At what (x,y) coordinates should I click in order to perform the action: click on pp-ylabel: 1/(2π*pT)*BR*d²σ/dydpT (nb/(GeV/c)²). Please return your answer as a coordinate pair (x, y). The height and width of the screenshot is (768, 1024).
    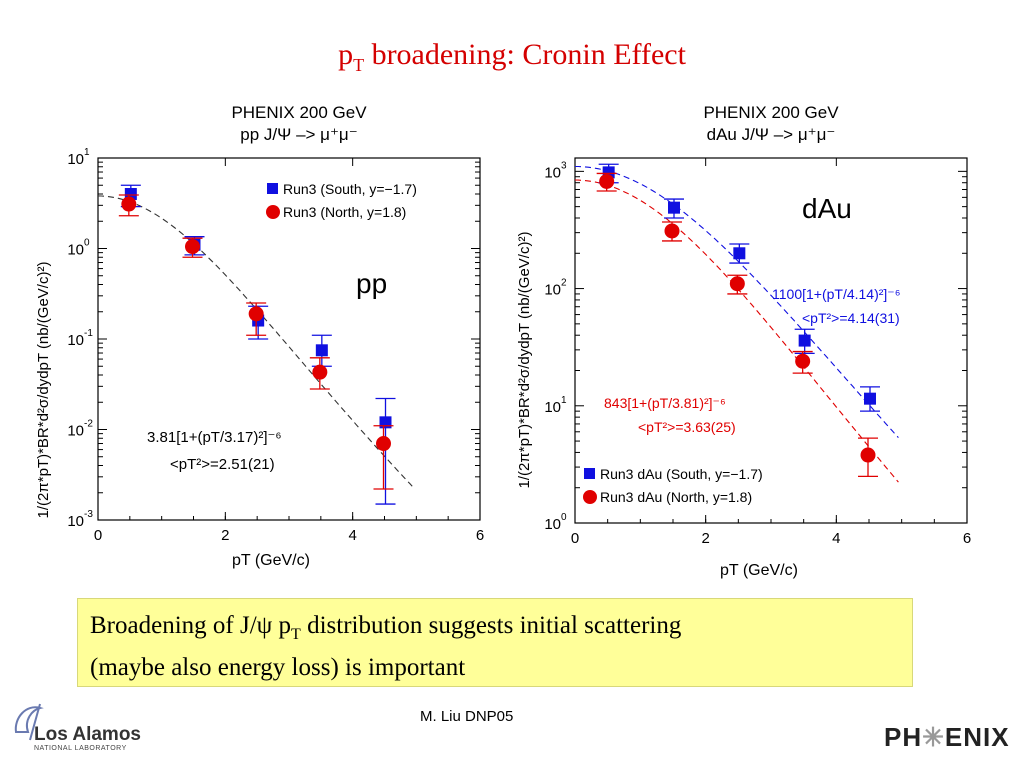
    Looking at the image, I should click on (43, 390).